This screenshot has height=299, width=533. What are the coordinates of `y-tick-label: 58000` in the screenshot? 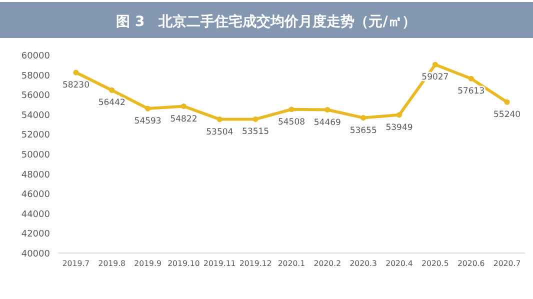 It's located at (35, 76).